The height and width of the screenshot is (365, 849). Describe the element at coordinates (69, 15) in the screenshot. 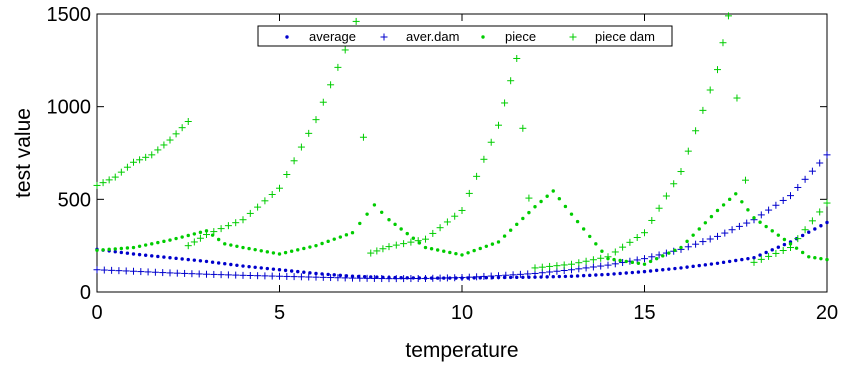

I see `y-tick-label: 1500` at that location.